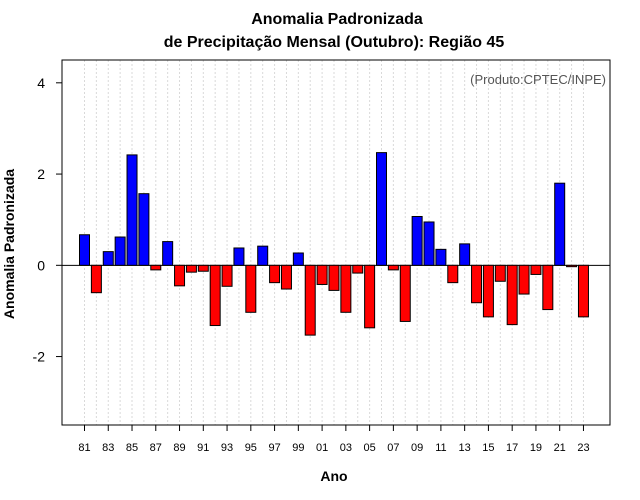 The width and height of the screenshot is (640, 500). I want to click on x-tick-label: 17, so click(512, 448).